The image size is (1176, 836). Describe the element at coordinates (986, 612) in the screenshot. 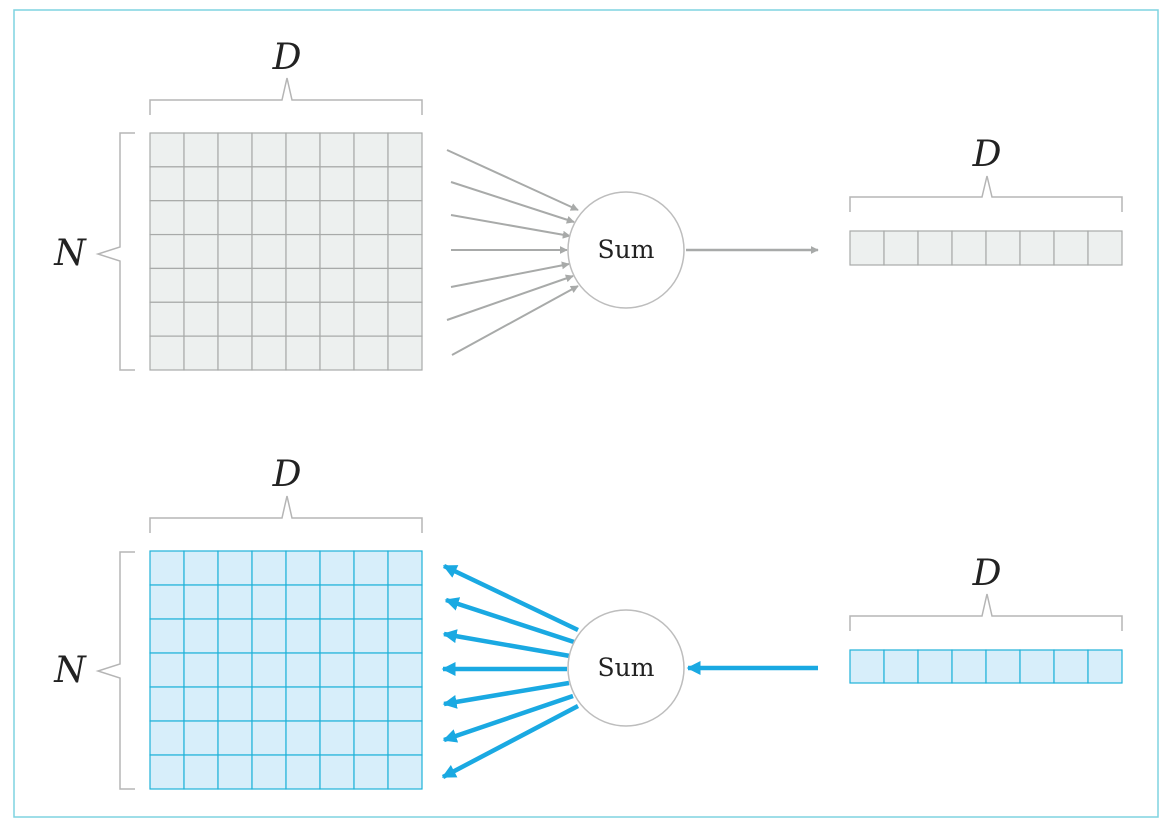

I see `backward-input-width-brace` at that location.